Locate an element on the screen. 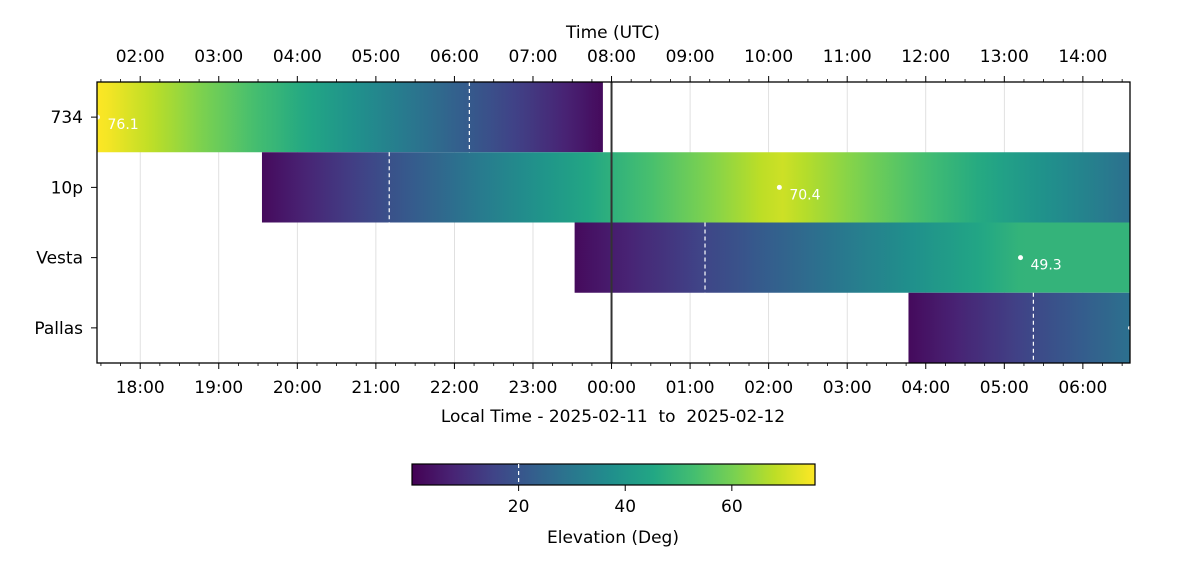 Image resolution: width=1200 pixels, height=575 pixels. top-x-tick-label: 07:00 is located at coordinates (532, 57).